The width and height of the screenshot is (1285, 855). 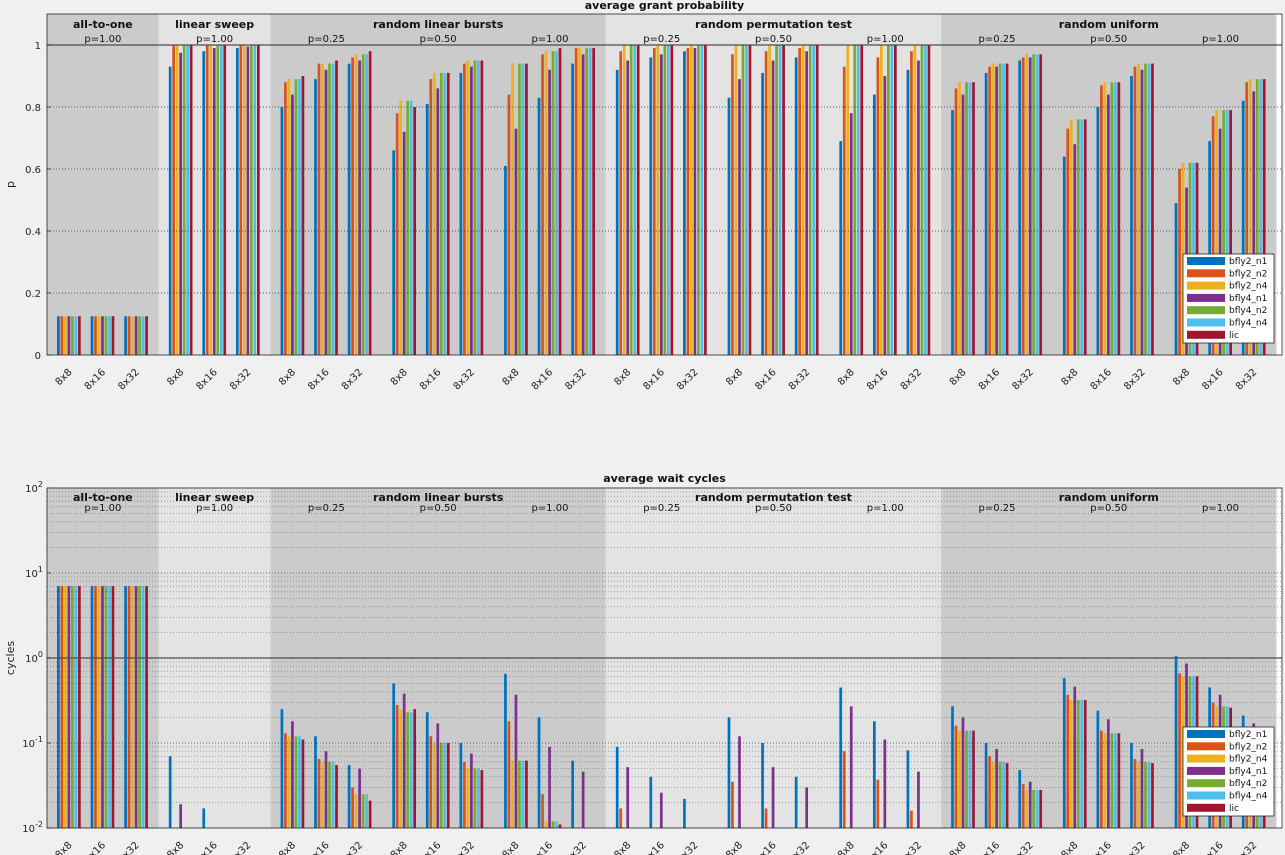 What do you see at coordinates (1248, 772) in the screenshot?
I see `legend-label: bfly4_n1` at bounding box center [1248, 772].